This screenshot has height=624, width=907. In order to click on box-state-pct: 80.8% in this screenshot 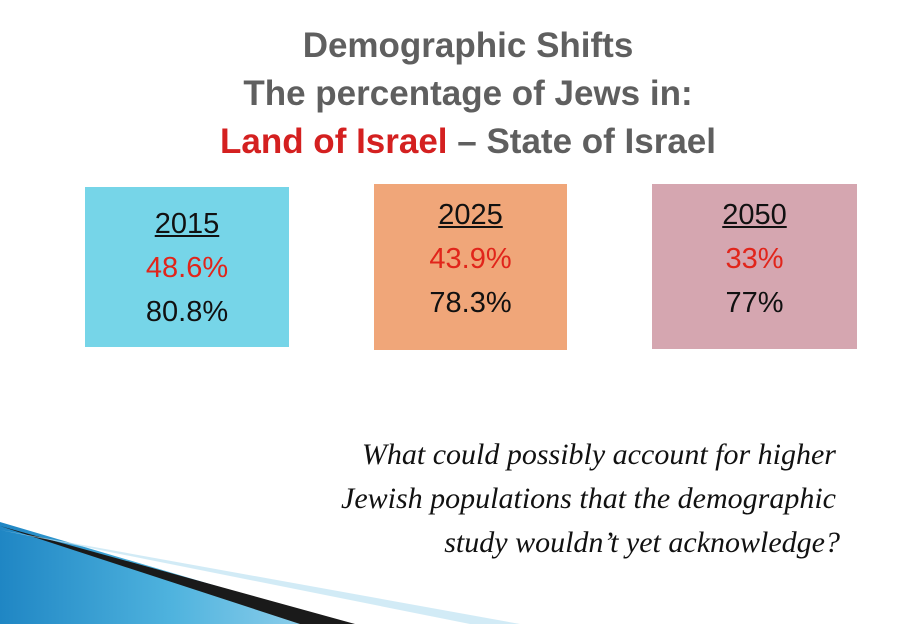, I will do `click(187, 312)`.